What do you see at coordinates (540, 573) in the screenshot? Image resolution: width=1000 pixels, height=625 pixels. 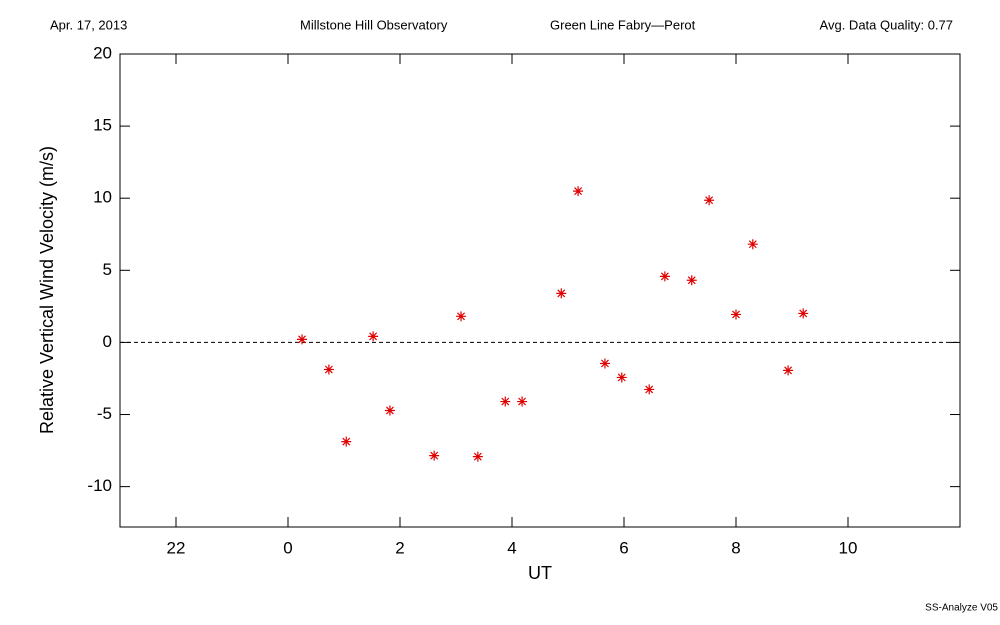 I see `x-axis-label: UT` at bounding box center [540, 573].